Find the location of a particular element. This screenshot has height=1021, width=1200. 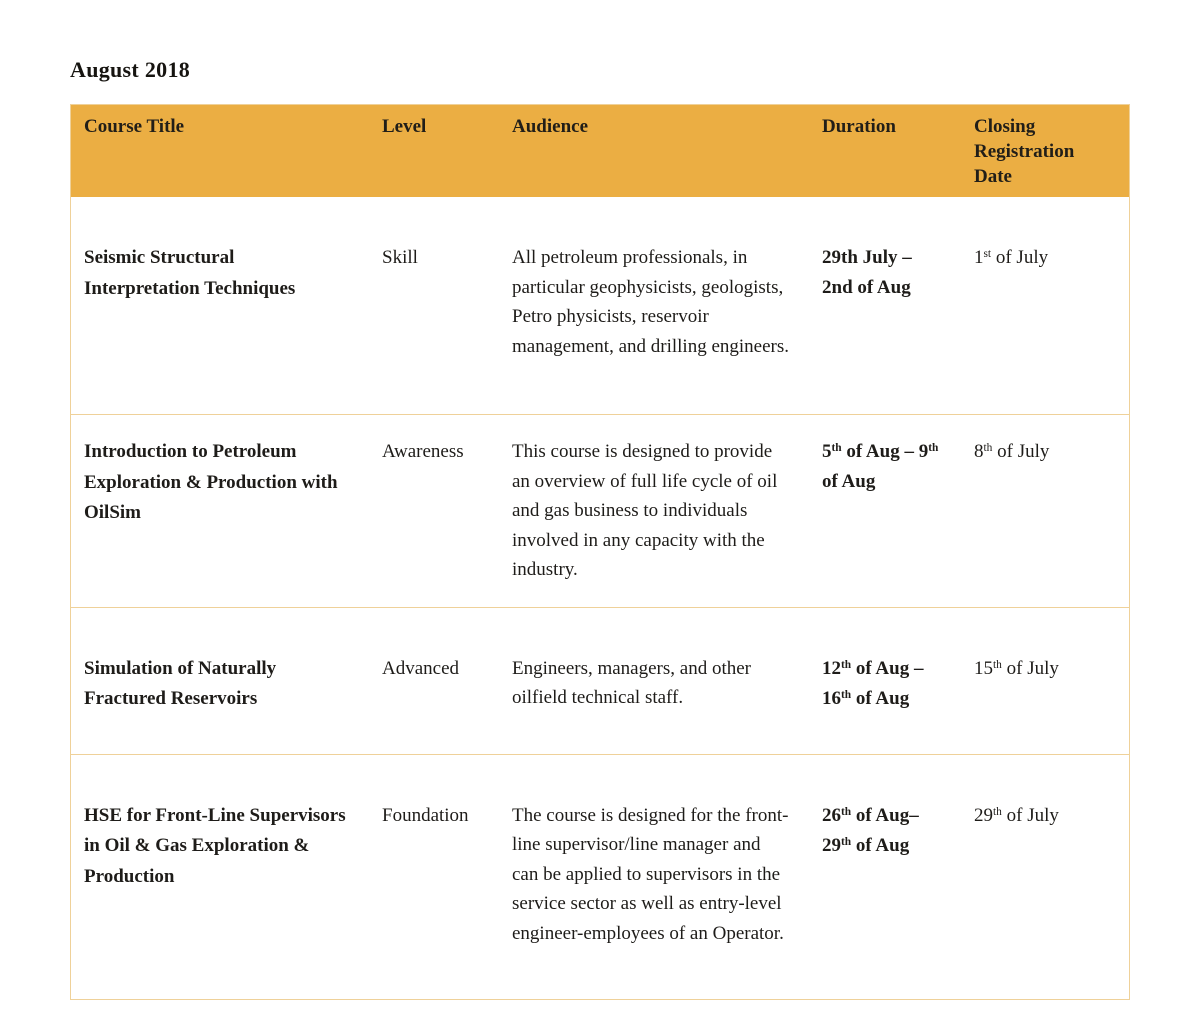

duration-cell: 5th of Aug – 9th of Aug is located at coordinates (880, 466).